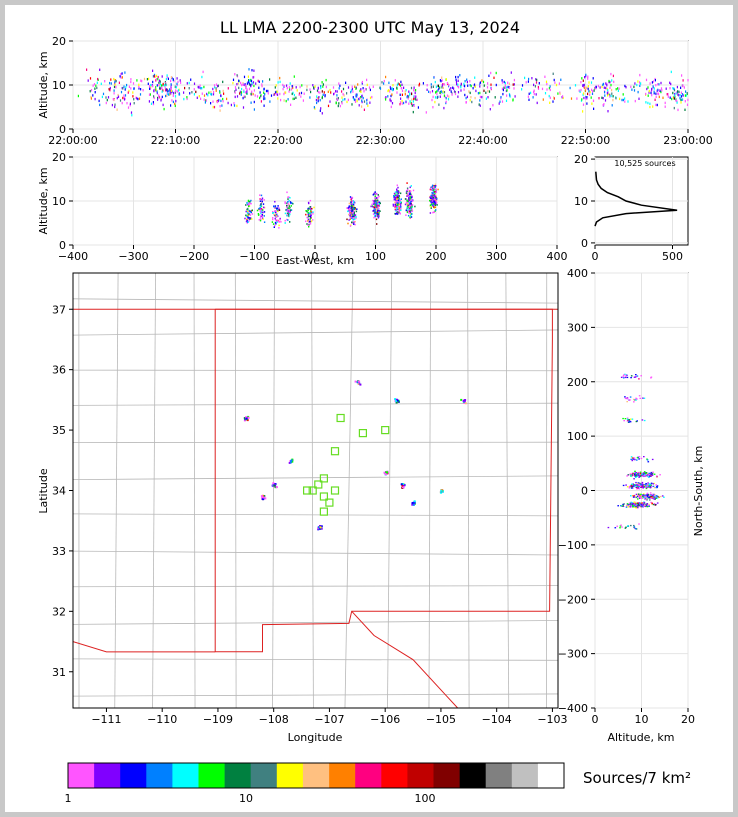 Image resolution: width=738 pixels, height=817 pixels. I want to click on colorbar-label: Sources/7 km², so click(637, 778).